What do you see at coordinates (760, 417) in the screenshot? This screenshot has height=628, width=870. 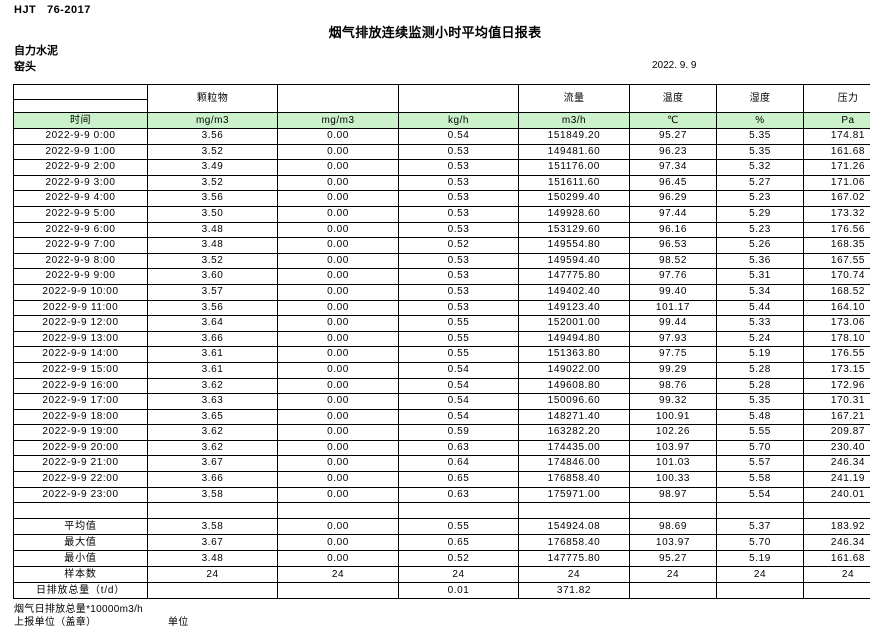 I see `cell-humidity: 5.48` at bounding box center [760, 417].